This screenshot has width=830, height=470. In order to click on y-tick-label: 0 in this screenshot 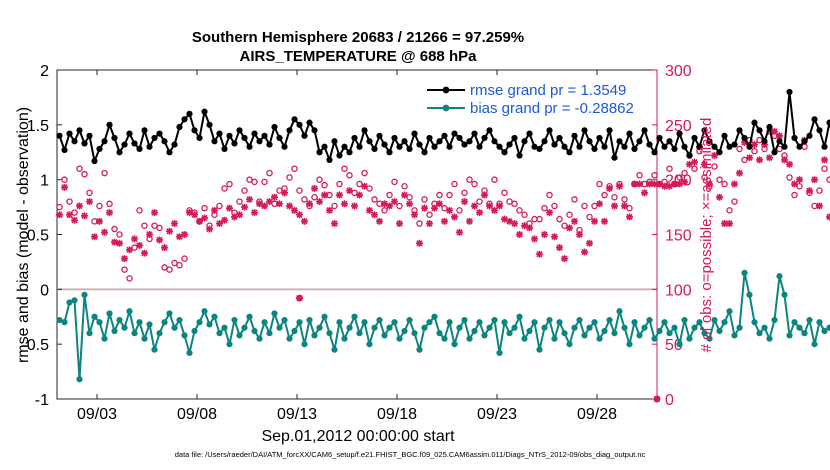, I will do `click(44, 290)`.